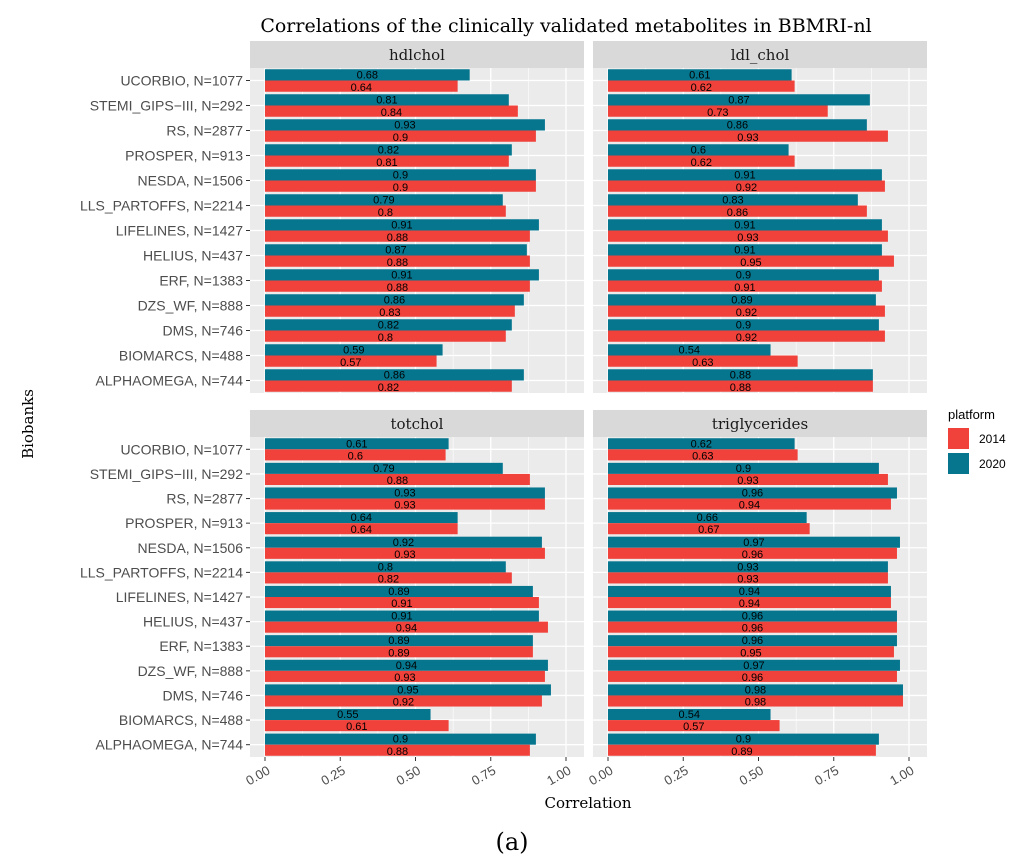 The image size is (1021, 867). I want to click on bar-label-2020: 0.66, so click(707, 518).